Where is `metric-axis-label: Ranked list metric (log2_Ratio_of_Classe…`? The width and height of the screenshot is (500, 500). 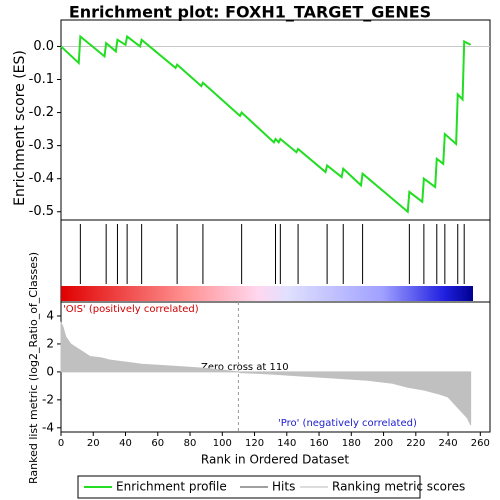 metric-axis-label: Ranked list metric (log2_Ratio_of_Classe… is located at coordinates (33, 368).